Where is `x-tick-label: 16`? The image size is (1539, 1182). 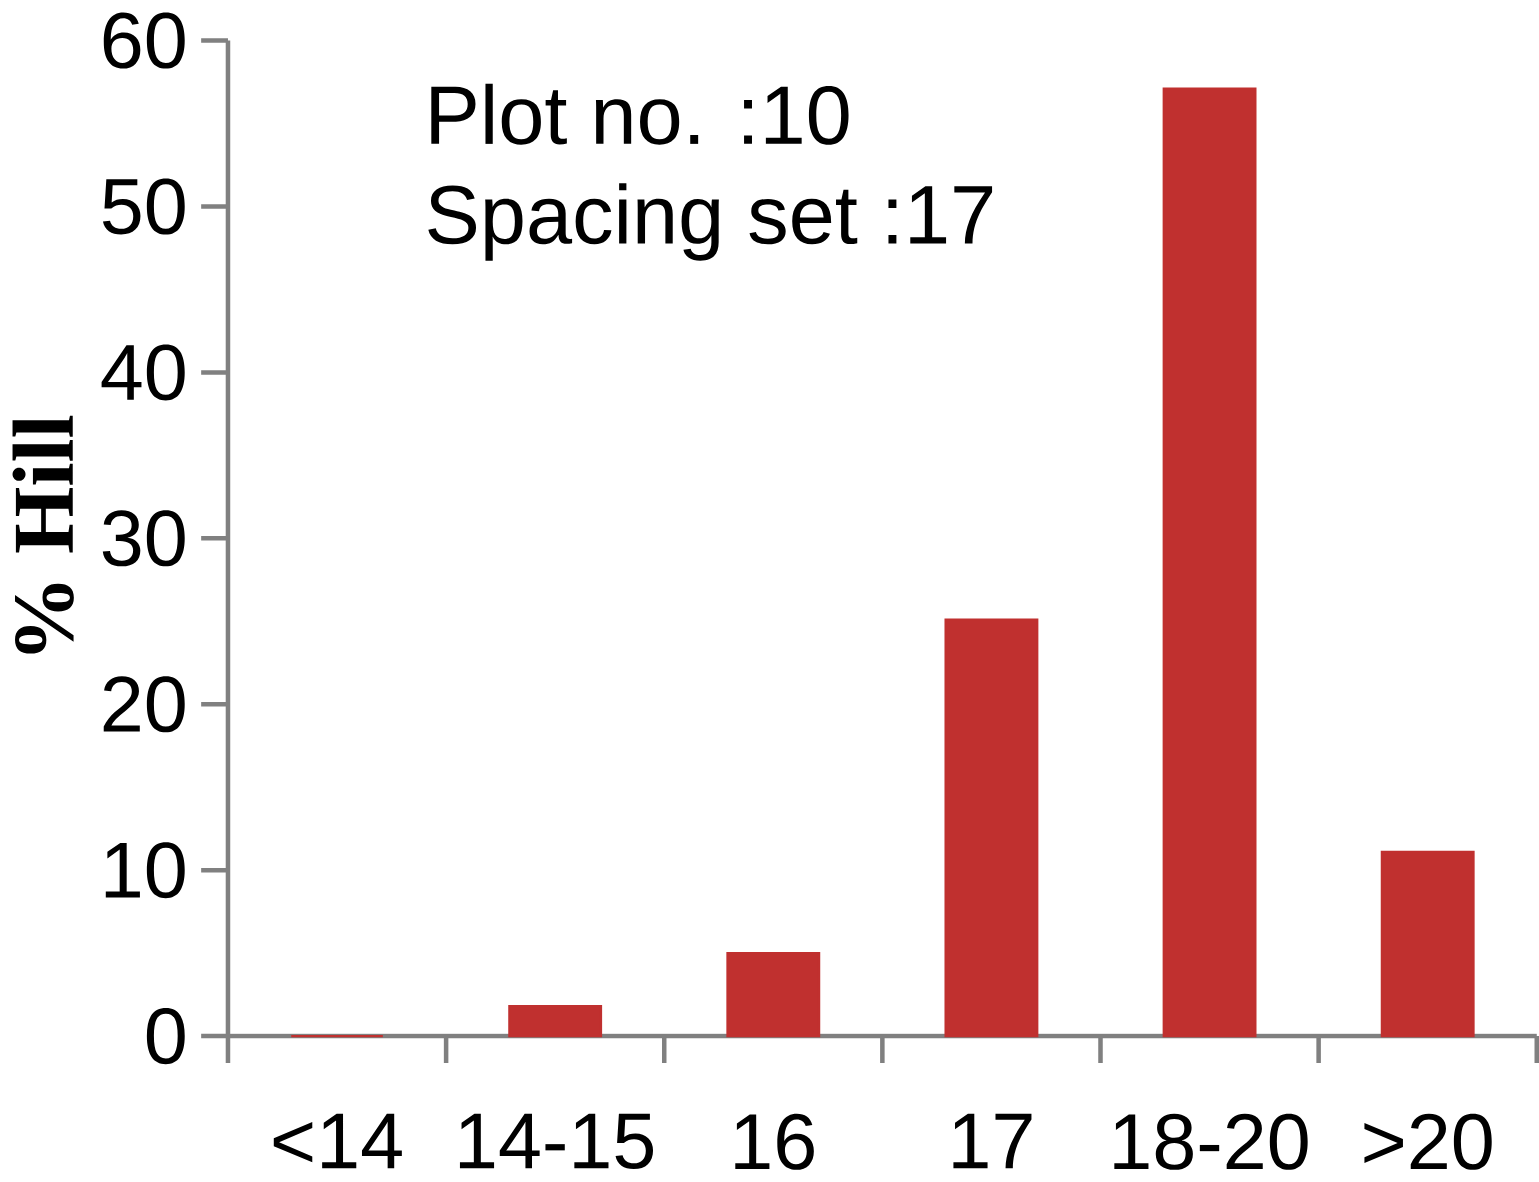 x-tick-label: 16 is located at coordinates (774, 1141).